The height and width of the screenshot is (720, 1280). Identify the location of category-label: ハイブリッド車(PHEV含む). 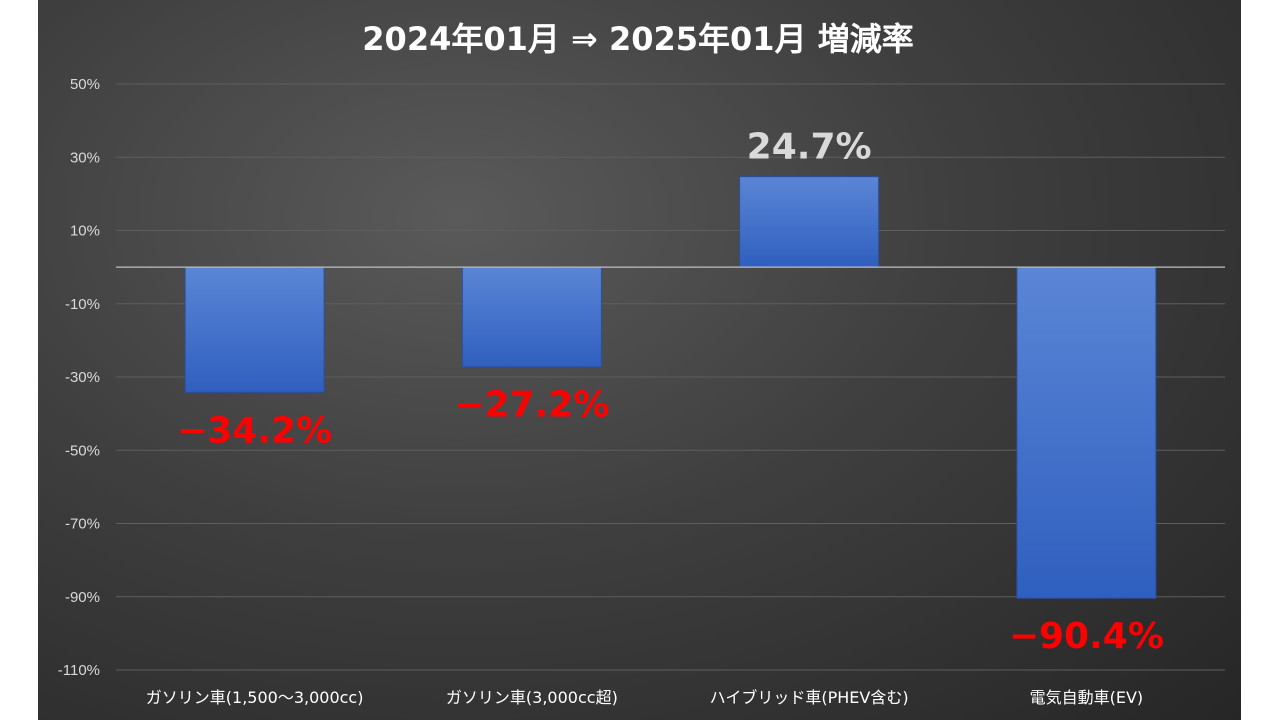
(809, 697).